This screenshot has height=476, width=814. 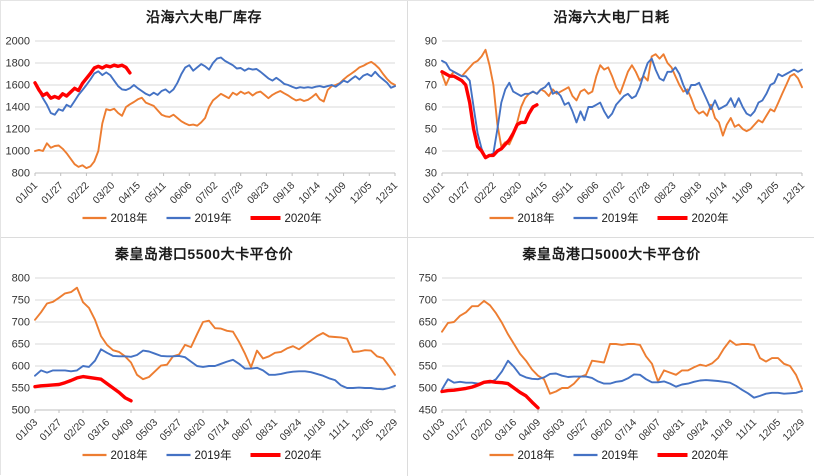 I want to click on y-axis-tick-label: 1600, so click(x=18, y=86).